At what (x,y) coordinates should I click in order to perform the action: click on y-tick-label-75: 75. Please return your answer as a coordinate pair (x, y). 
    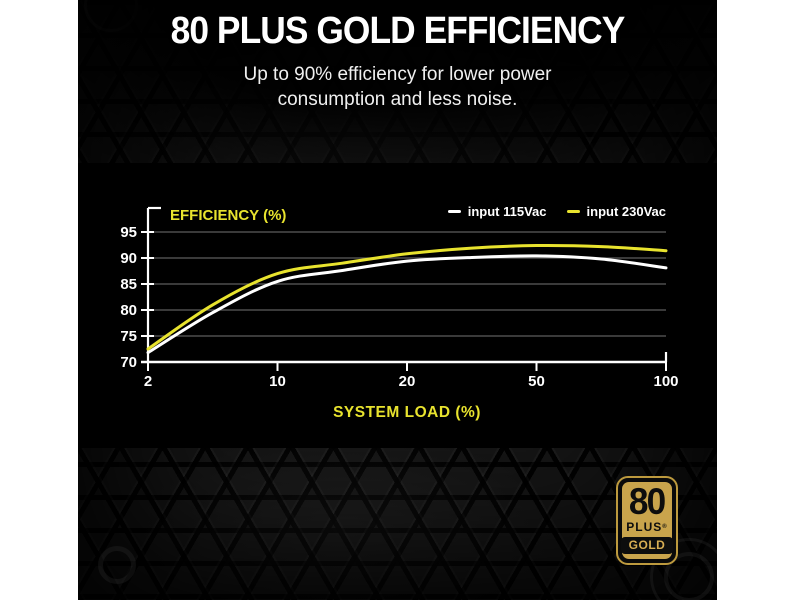
    Looking at the image, I should click on (128, 336).